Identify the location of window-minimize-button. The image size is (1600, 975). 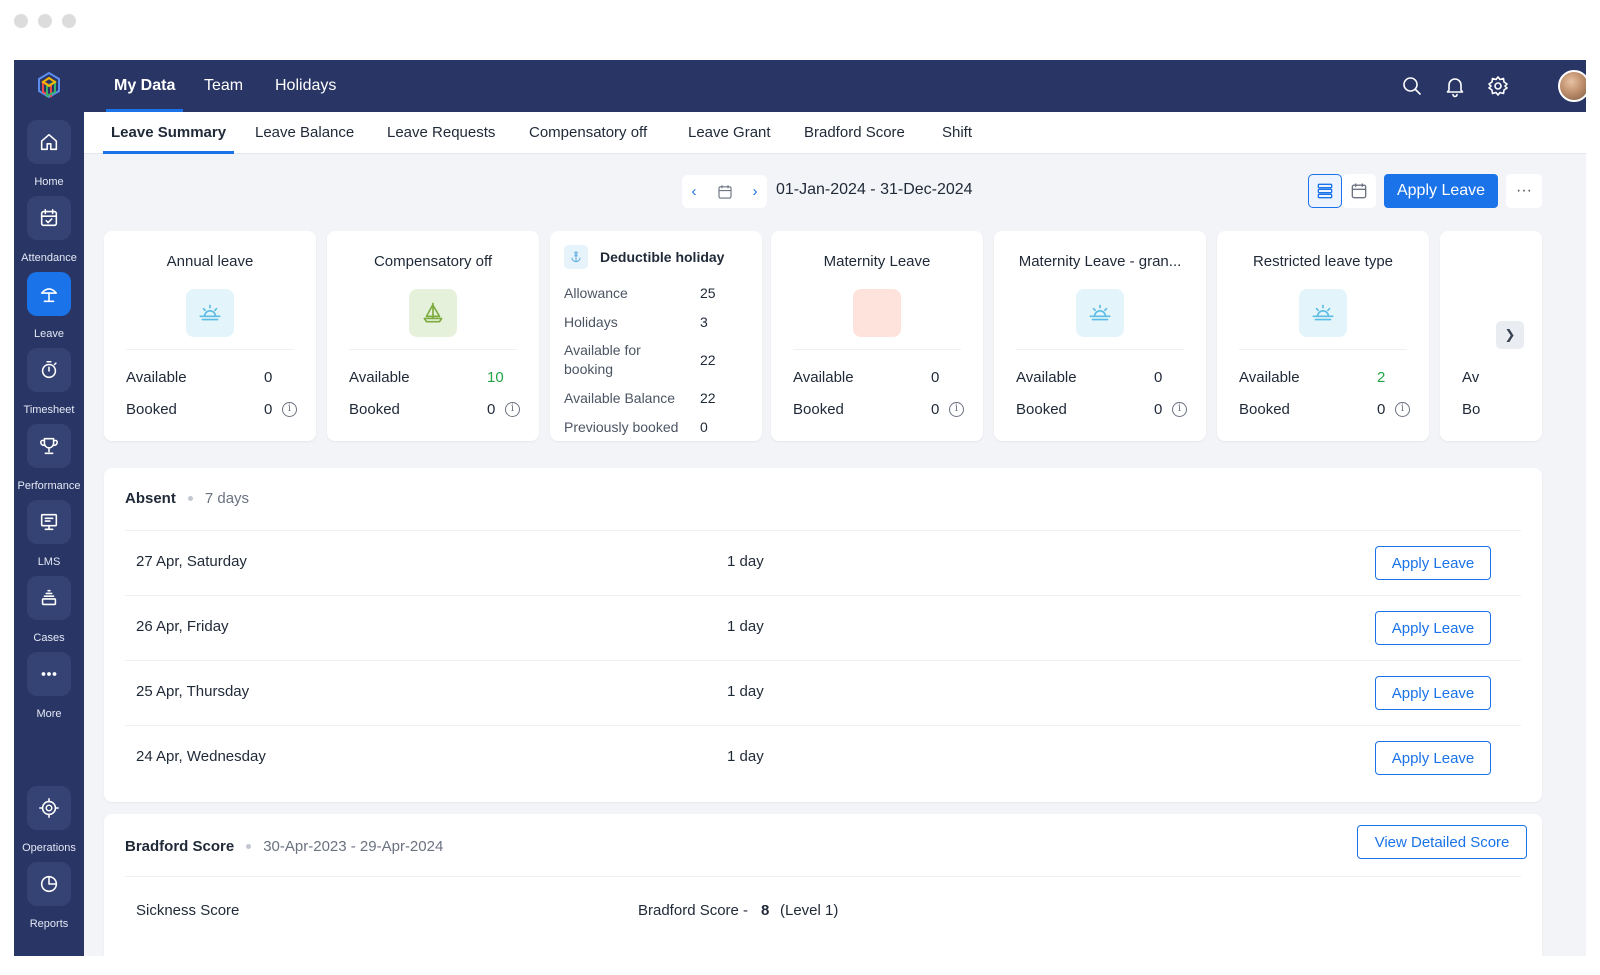
(45, 21).